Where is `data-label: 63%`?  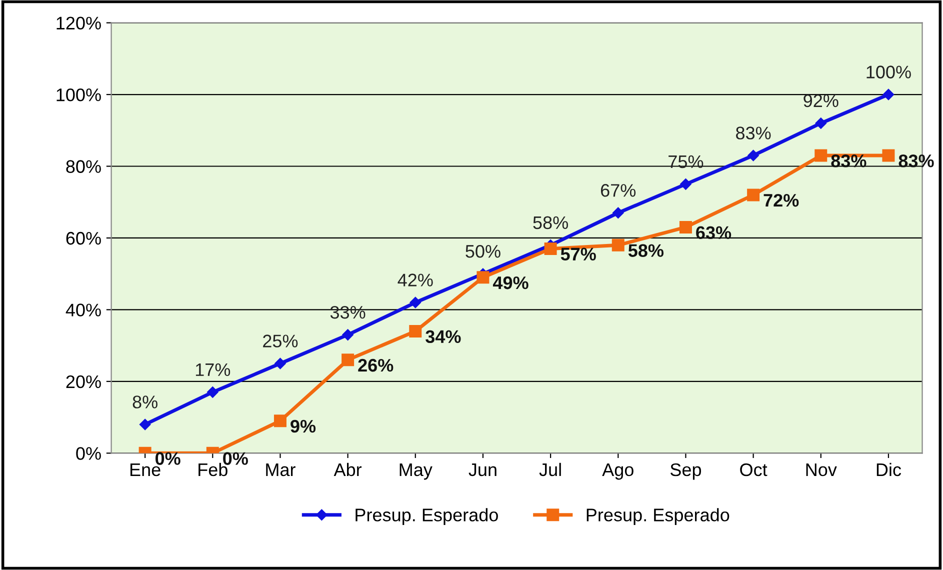
data-label: 63% is located at coordinates (714, 233).